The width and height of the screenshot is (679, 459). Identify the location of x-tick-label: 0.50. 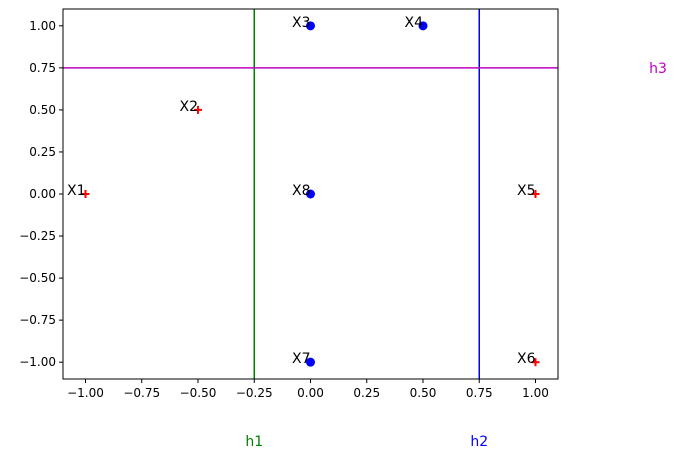
(423, 393).